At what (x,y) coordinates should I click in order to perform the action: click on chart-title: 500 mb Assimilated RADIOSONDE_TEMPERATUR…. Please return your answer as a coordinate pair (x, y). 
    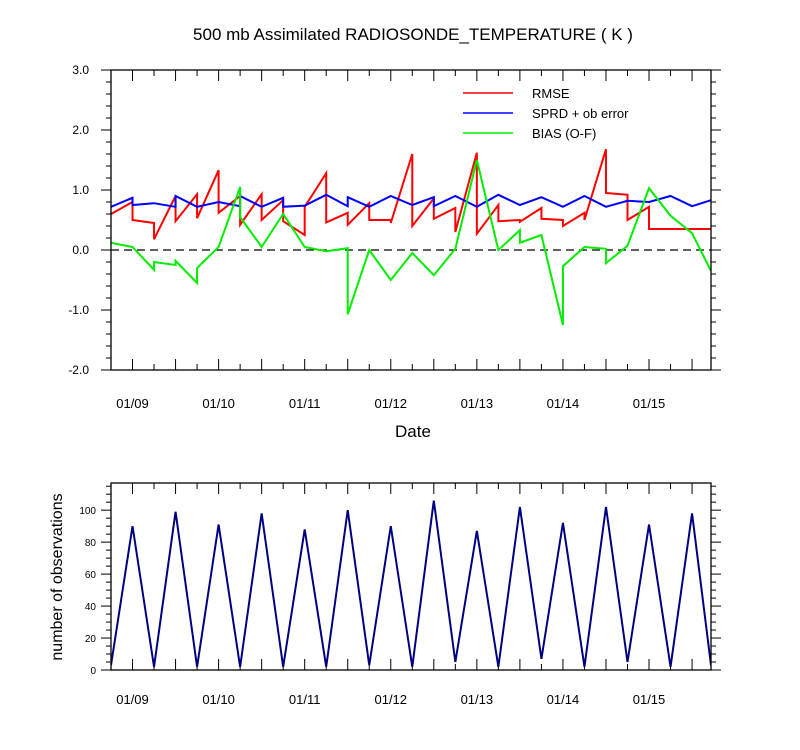
    Looking at the image, I should click on (413, 34).